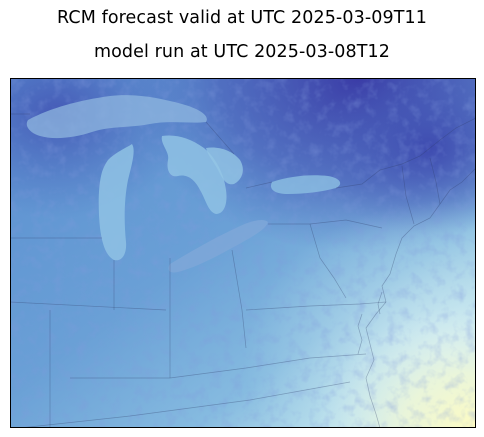 The width and height of the screenshot is (484, 437). What do you see at coordinates (305, 184) in the screenshot?
I see `lake-ontario` at bounding box center [305, 184].